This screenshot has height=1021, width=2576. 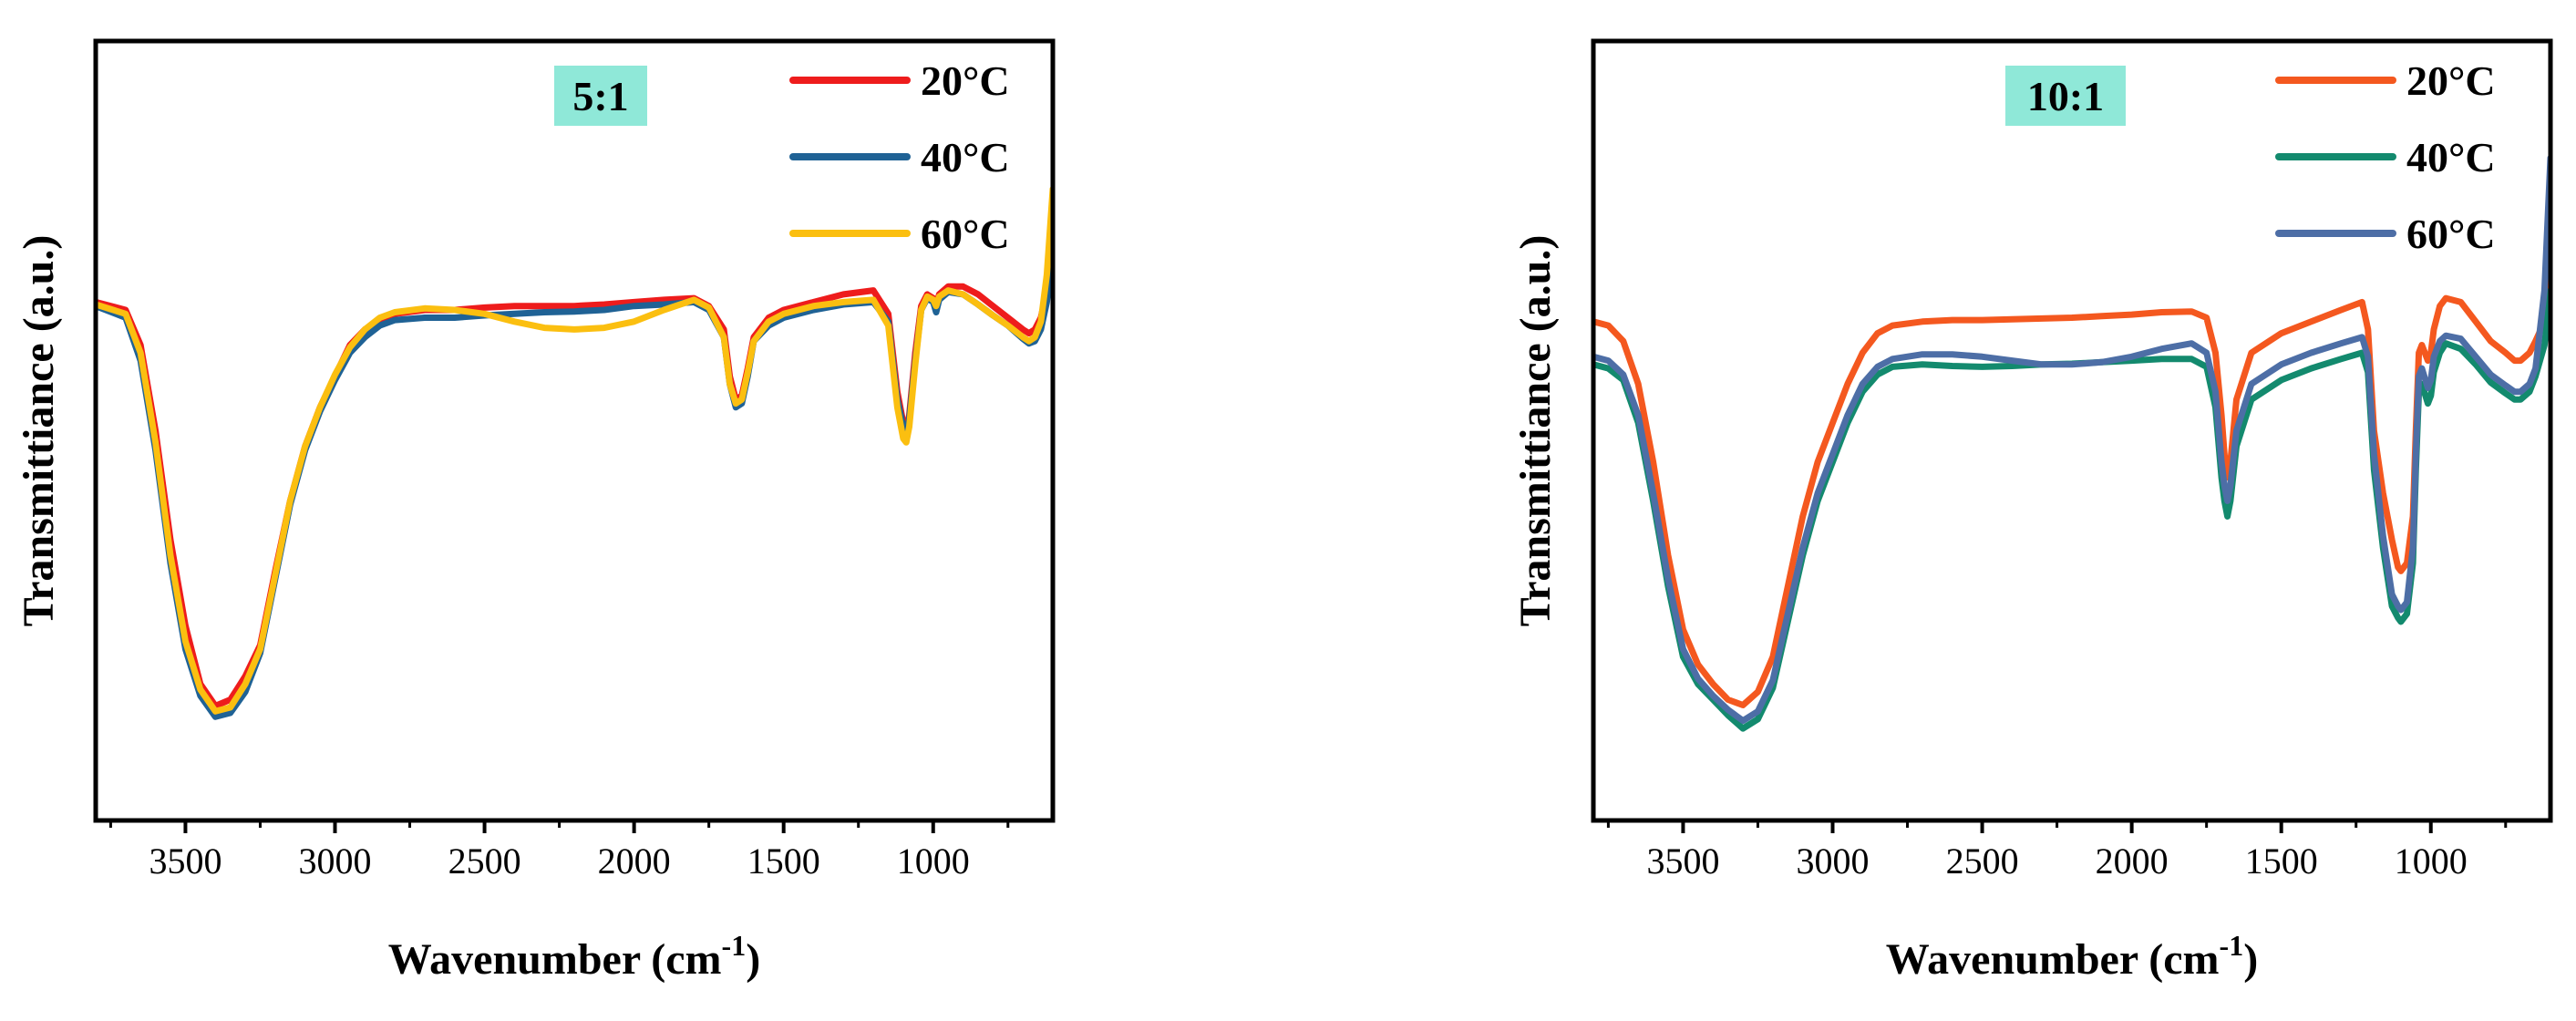 I want to click on panel-label: 5:1, so click(x=600, y=96).